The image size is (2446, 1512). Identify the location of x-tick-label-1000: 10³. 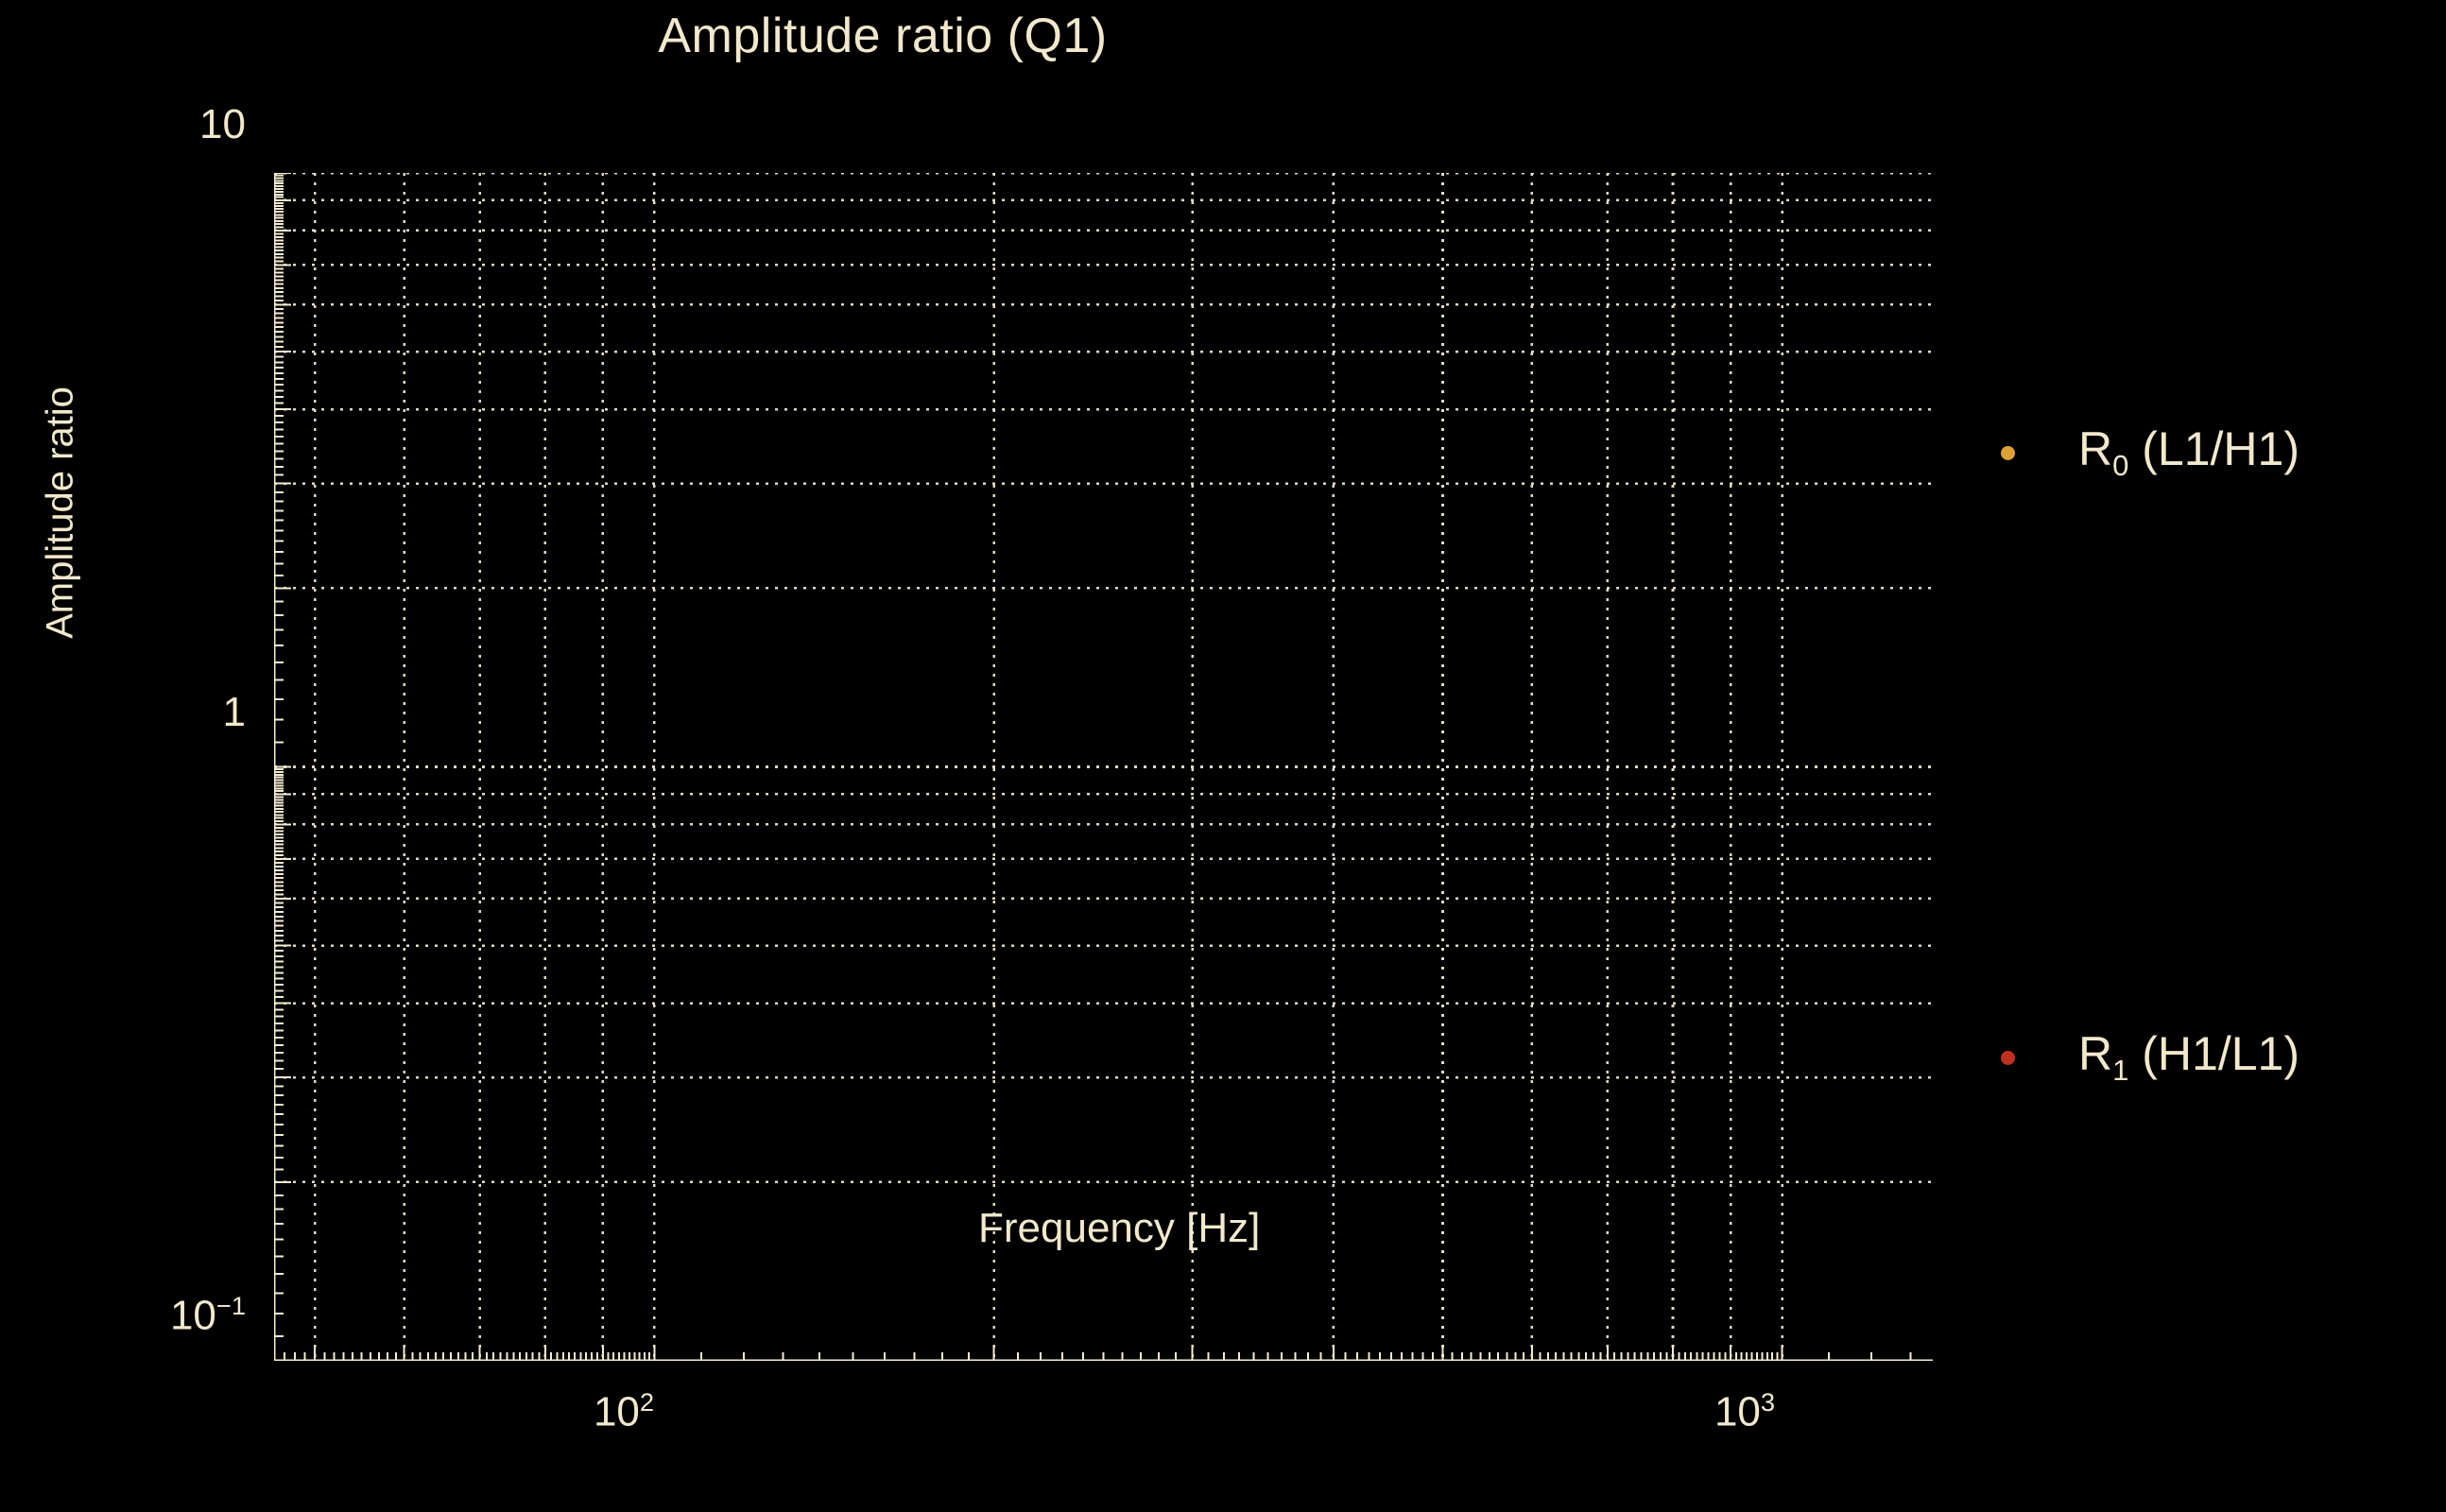
(1745, 1411).